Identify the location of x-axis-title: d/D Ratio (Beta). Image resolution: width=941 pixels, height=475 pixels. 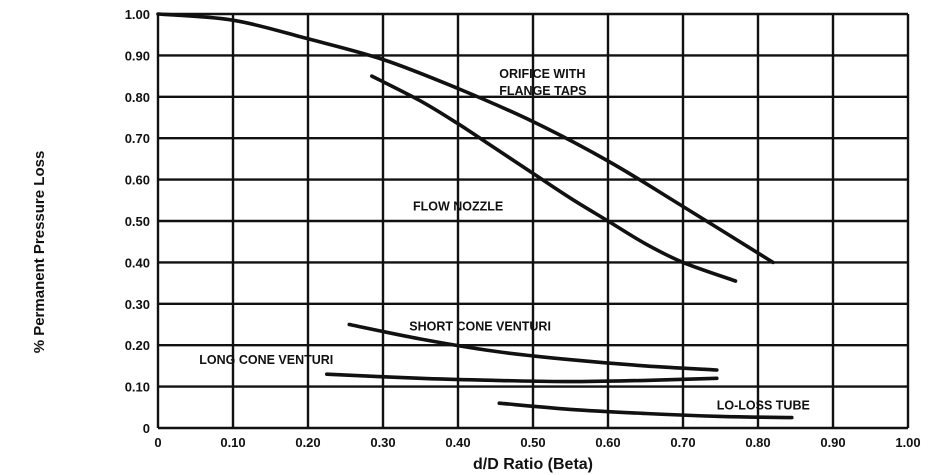
(533, 464).